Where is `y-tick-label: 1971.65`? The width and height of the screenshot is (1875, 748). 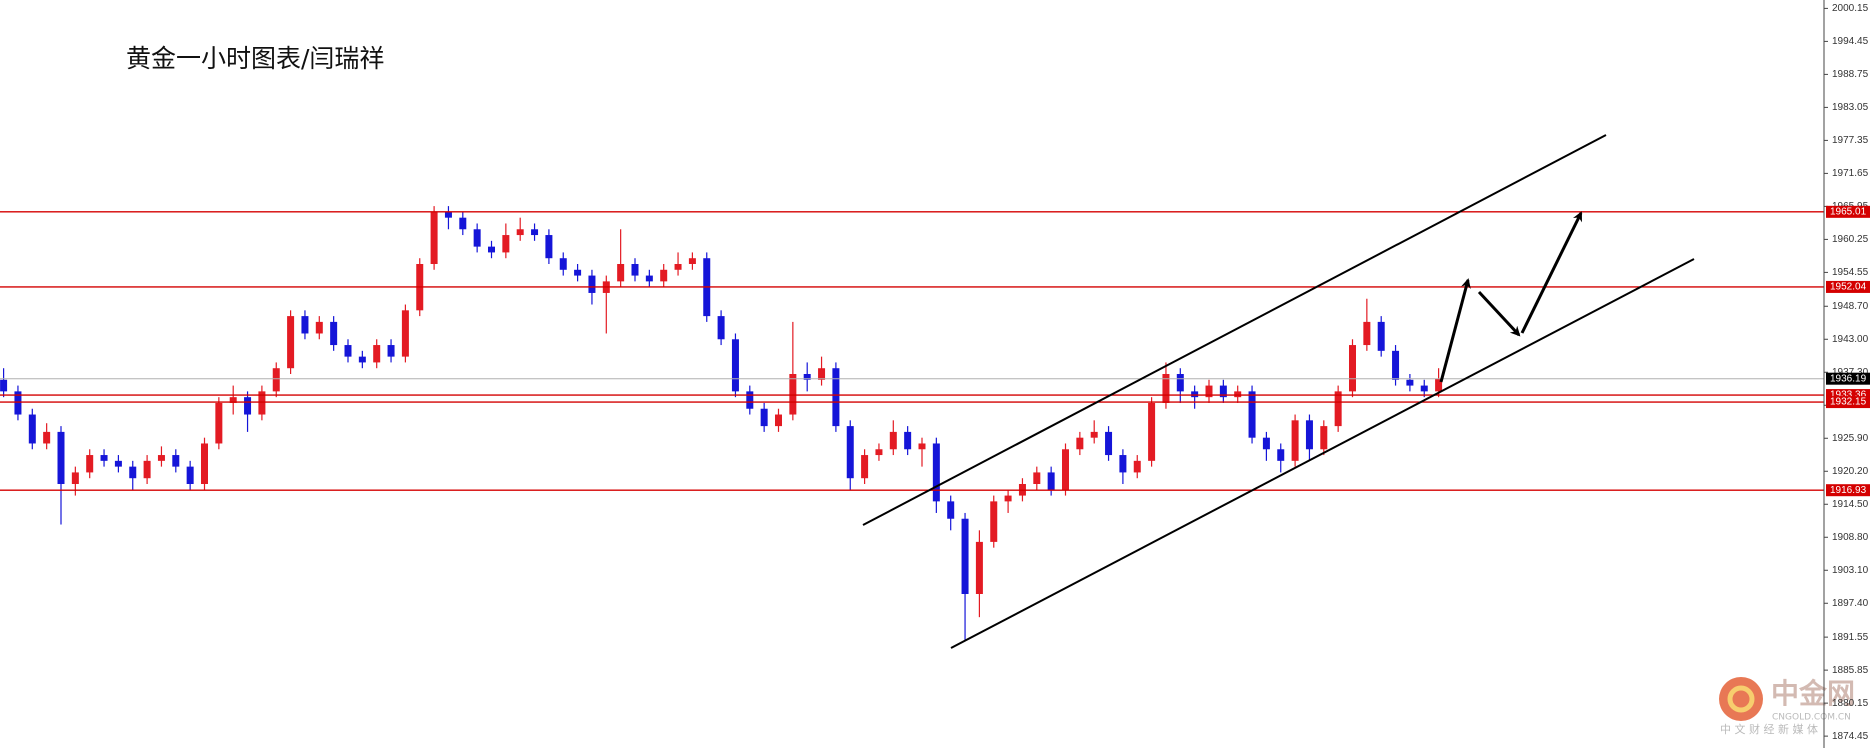 y-tick-label: 1971.65 is located at coordinates (1850, 173).